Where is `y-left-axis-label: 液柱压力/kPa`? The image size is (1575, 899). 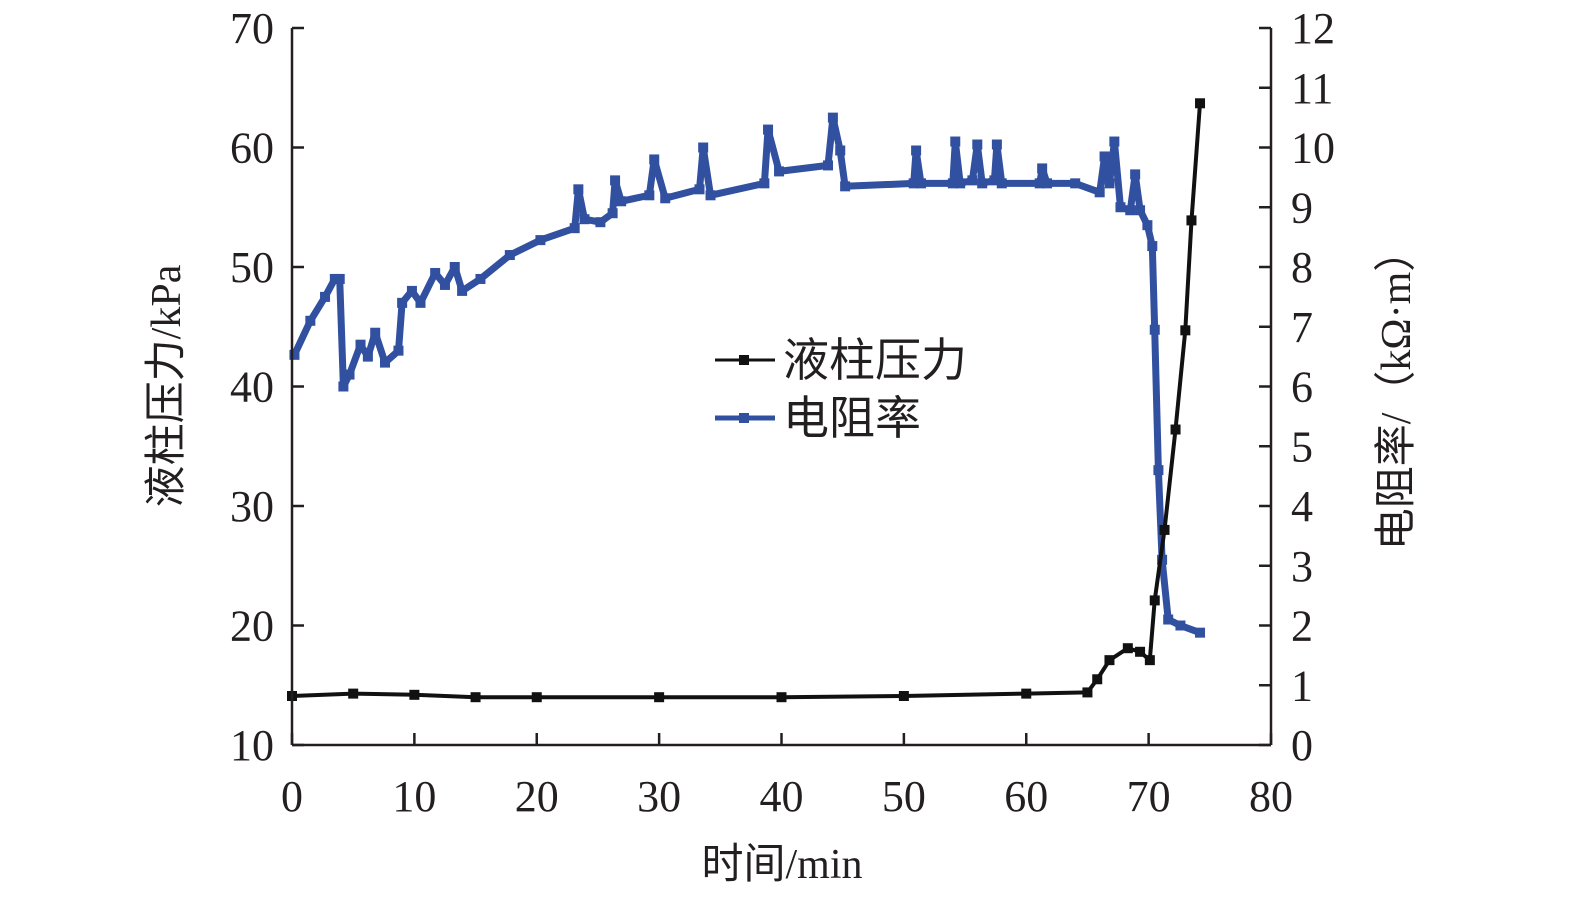 y-left-axis-label: 液柱压力/kPa is located at coordinates (167, 385).